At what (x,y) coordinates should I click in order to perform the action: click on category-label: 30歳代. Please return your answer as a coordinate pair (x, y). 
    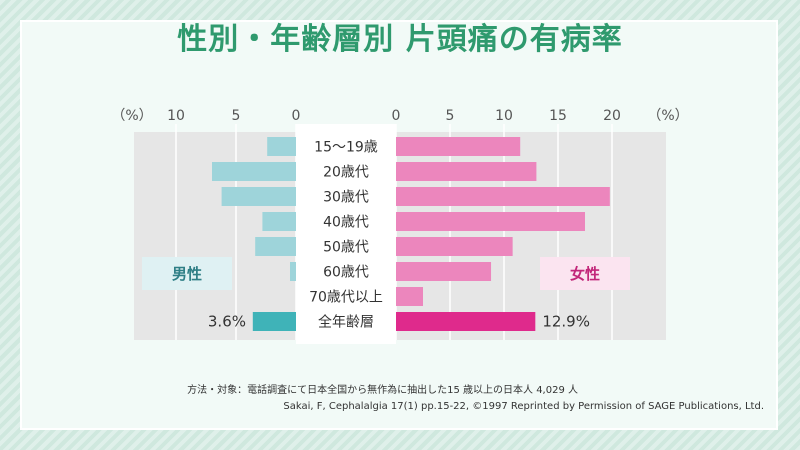
    Looking at the image, I should click on (346, 198).